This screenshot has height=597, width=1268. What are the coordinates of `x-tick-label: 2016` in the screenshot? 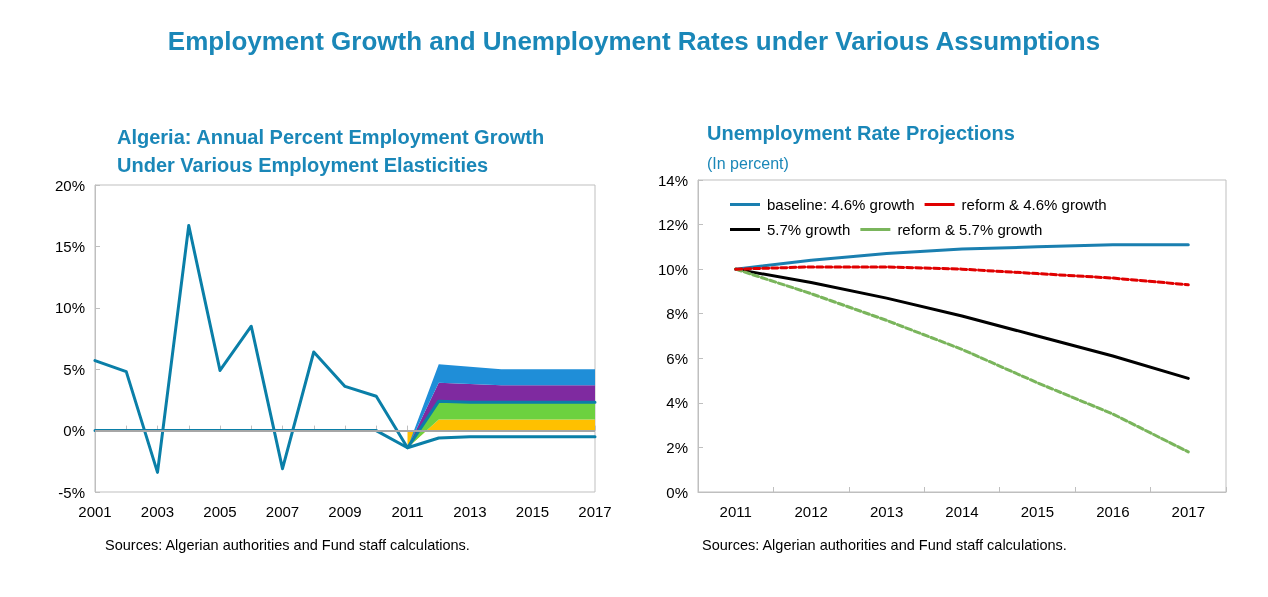 It's located at (1113, 511).